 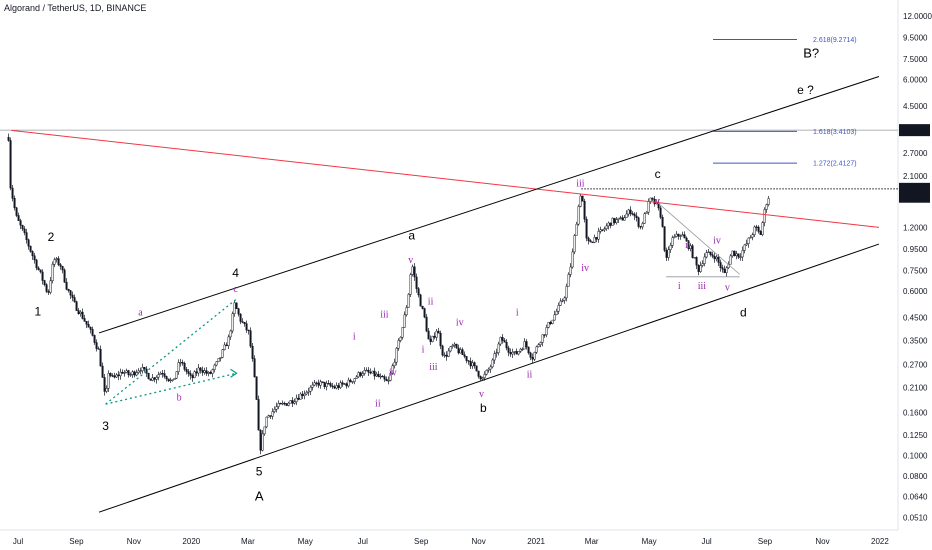 I want to click on price-axis-badge-label: 1.8243, so click(x=914, y=189).